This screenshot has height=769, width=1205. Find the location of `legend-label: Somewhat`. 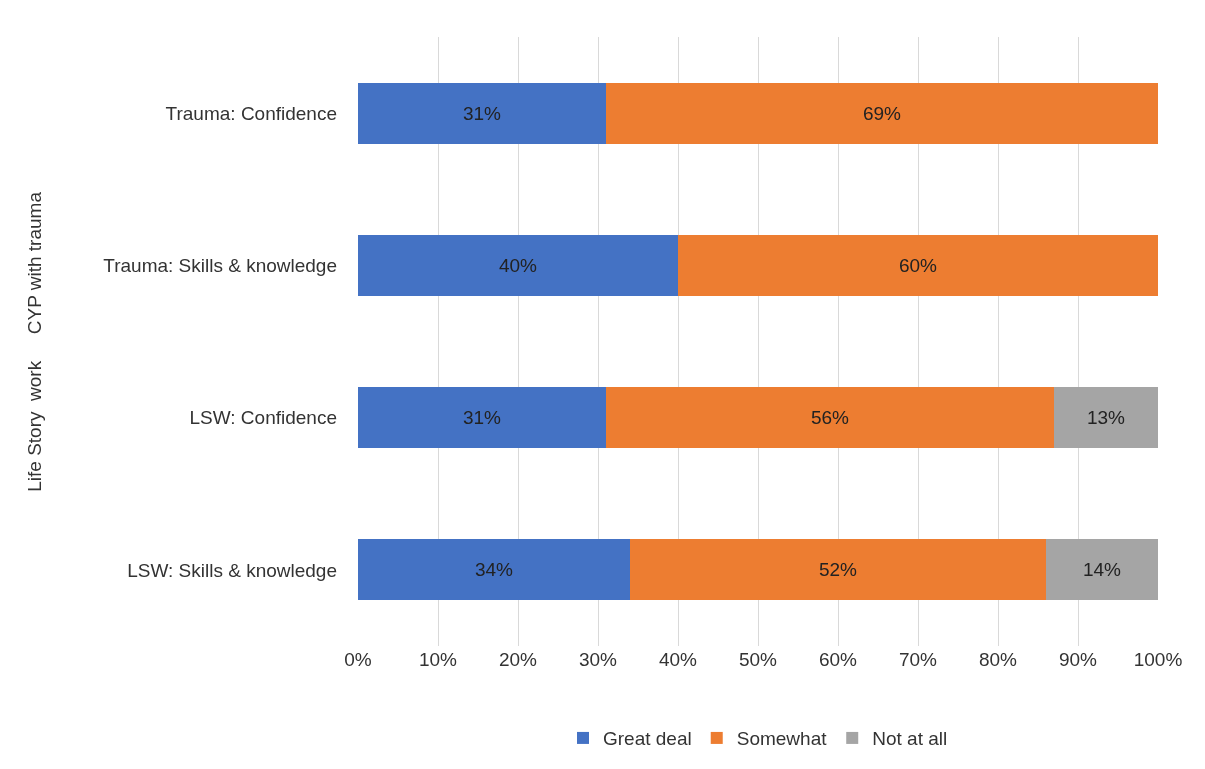

legend-label: Somewhat is located at coordinates (782, 739).